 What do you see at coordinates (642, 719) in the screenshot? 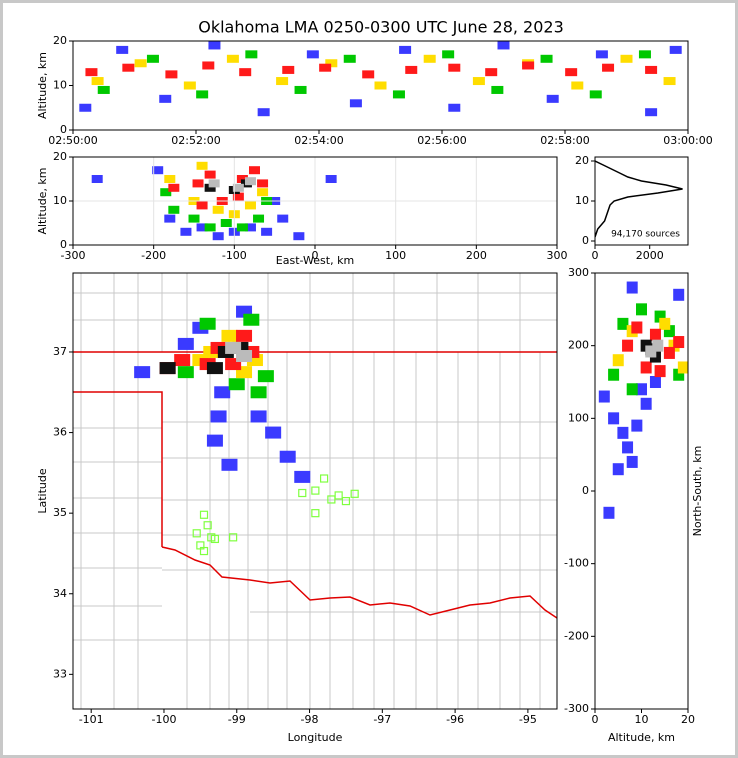
I see `x-tick-label: 10` at bounding box center [642, 719].